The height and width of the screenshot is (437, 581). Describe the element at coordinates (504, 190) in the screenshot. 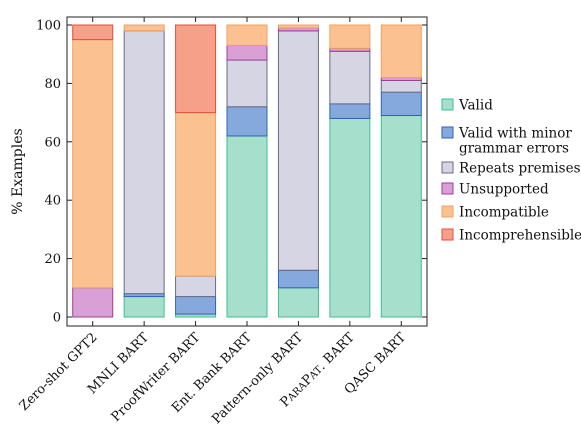

I see `legend-label-unsupported: Unsupported` at that location.